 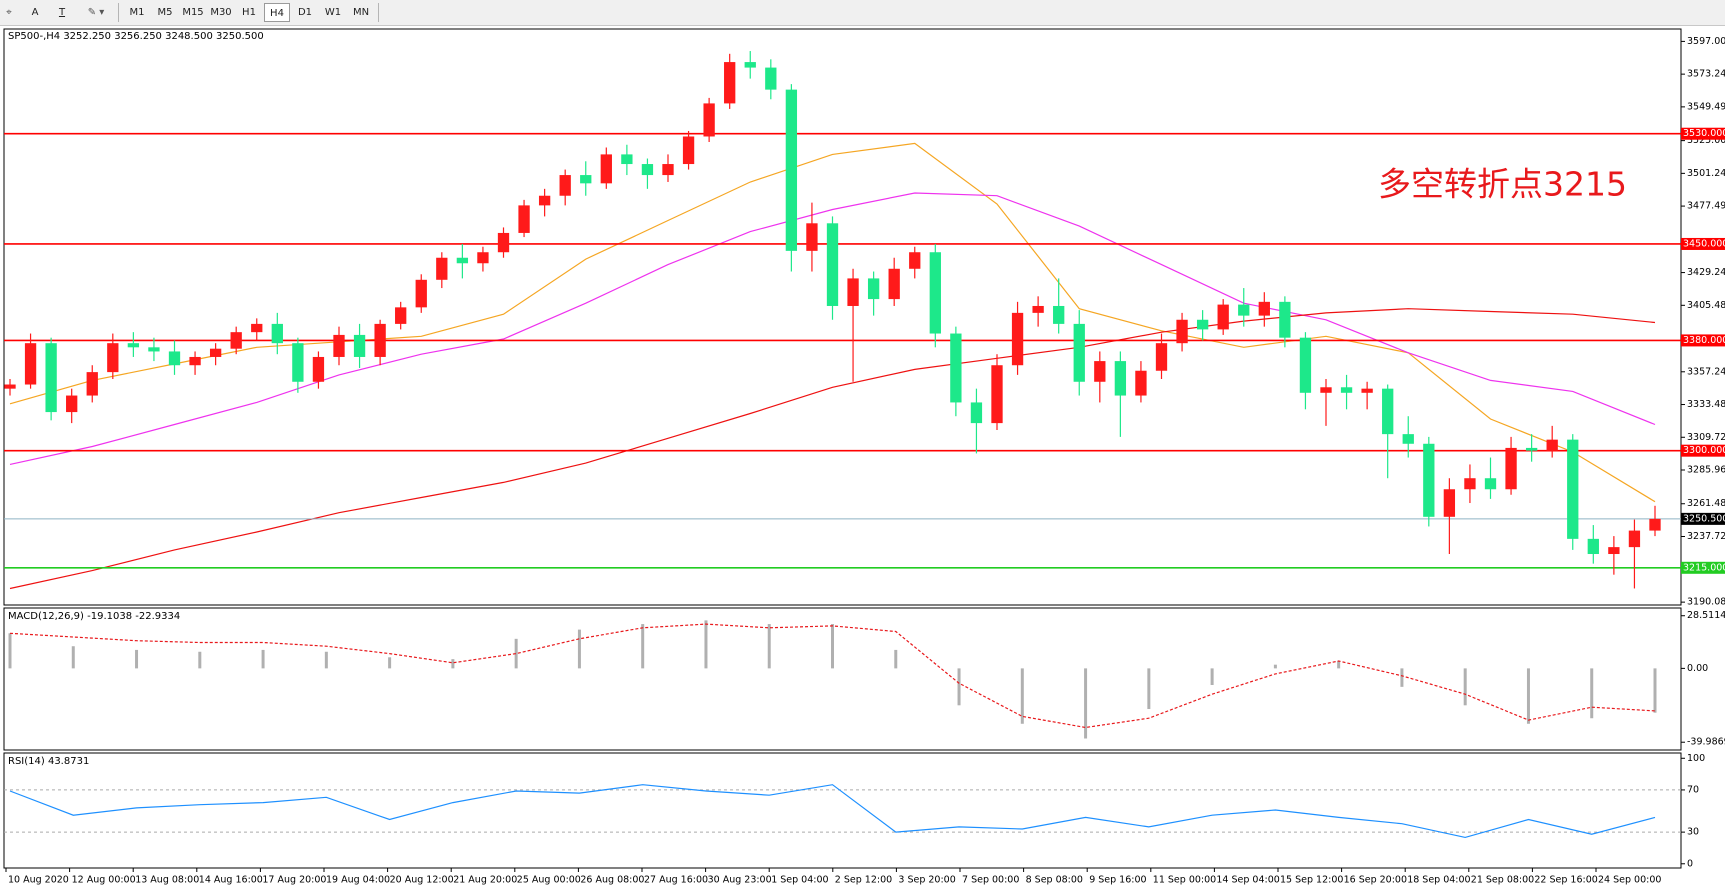 I want to click on y-tick-label: 3573.240, so click(x=1706, y=74).